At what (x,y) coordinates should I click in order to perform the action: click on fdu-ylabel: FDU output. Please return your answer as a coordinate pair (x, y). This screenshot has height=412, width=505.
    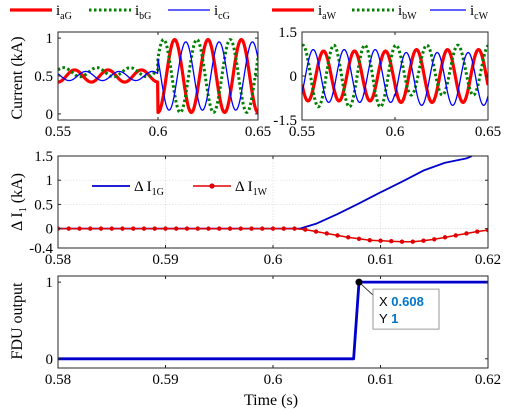
    Looking at the image, I should click on (17, 320).